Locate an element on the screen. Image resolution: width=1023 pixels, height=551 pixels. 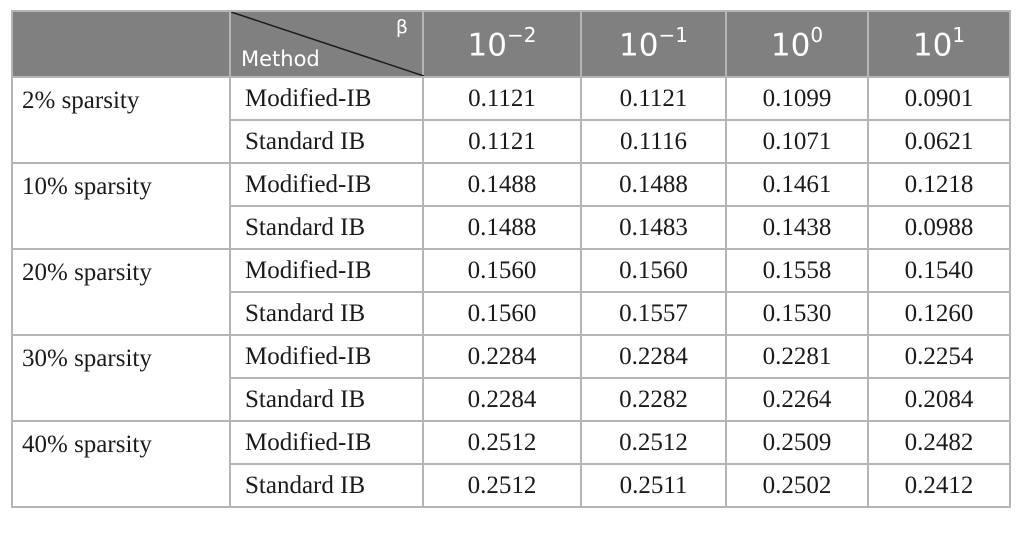
value-cell: 0.1071 is located at coordinates (797, 141).